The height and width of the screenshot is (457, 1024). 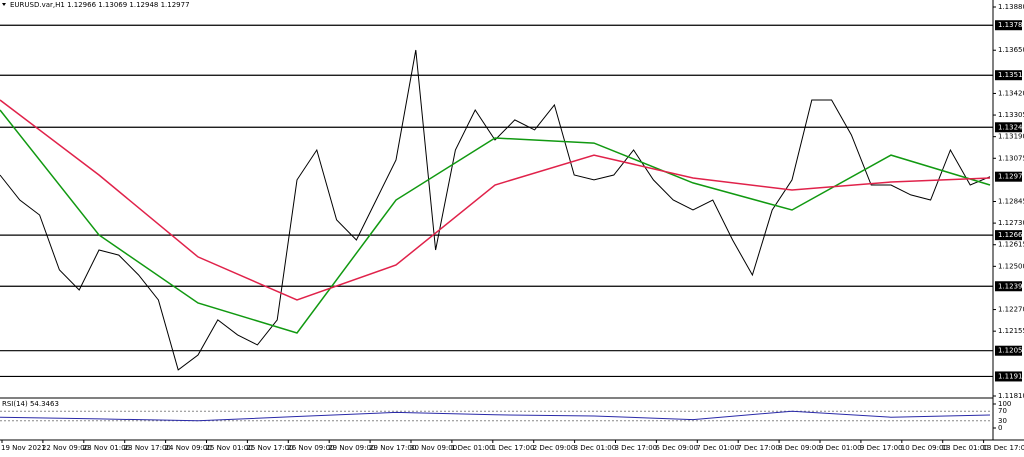 I want to click on x-tick-label: 23 Nov 01:00, so click(x=106, y=448).